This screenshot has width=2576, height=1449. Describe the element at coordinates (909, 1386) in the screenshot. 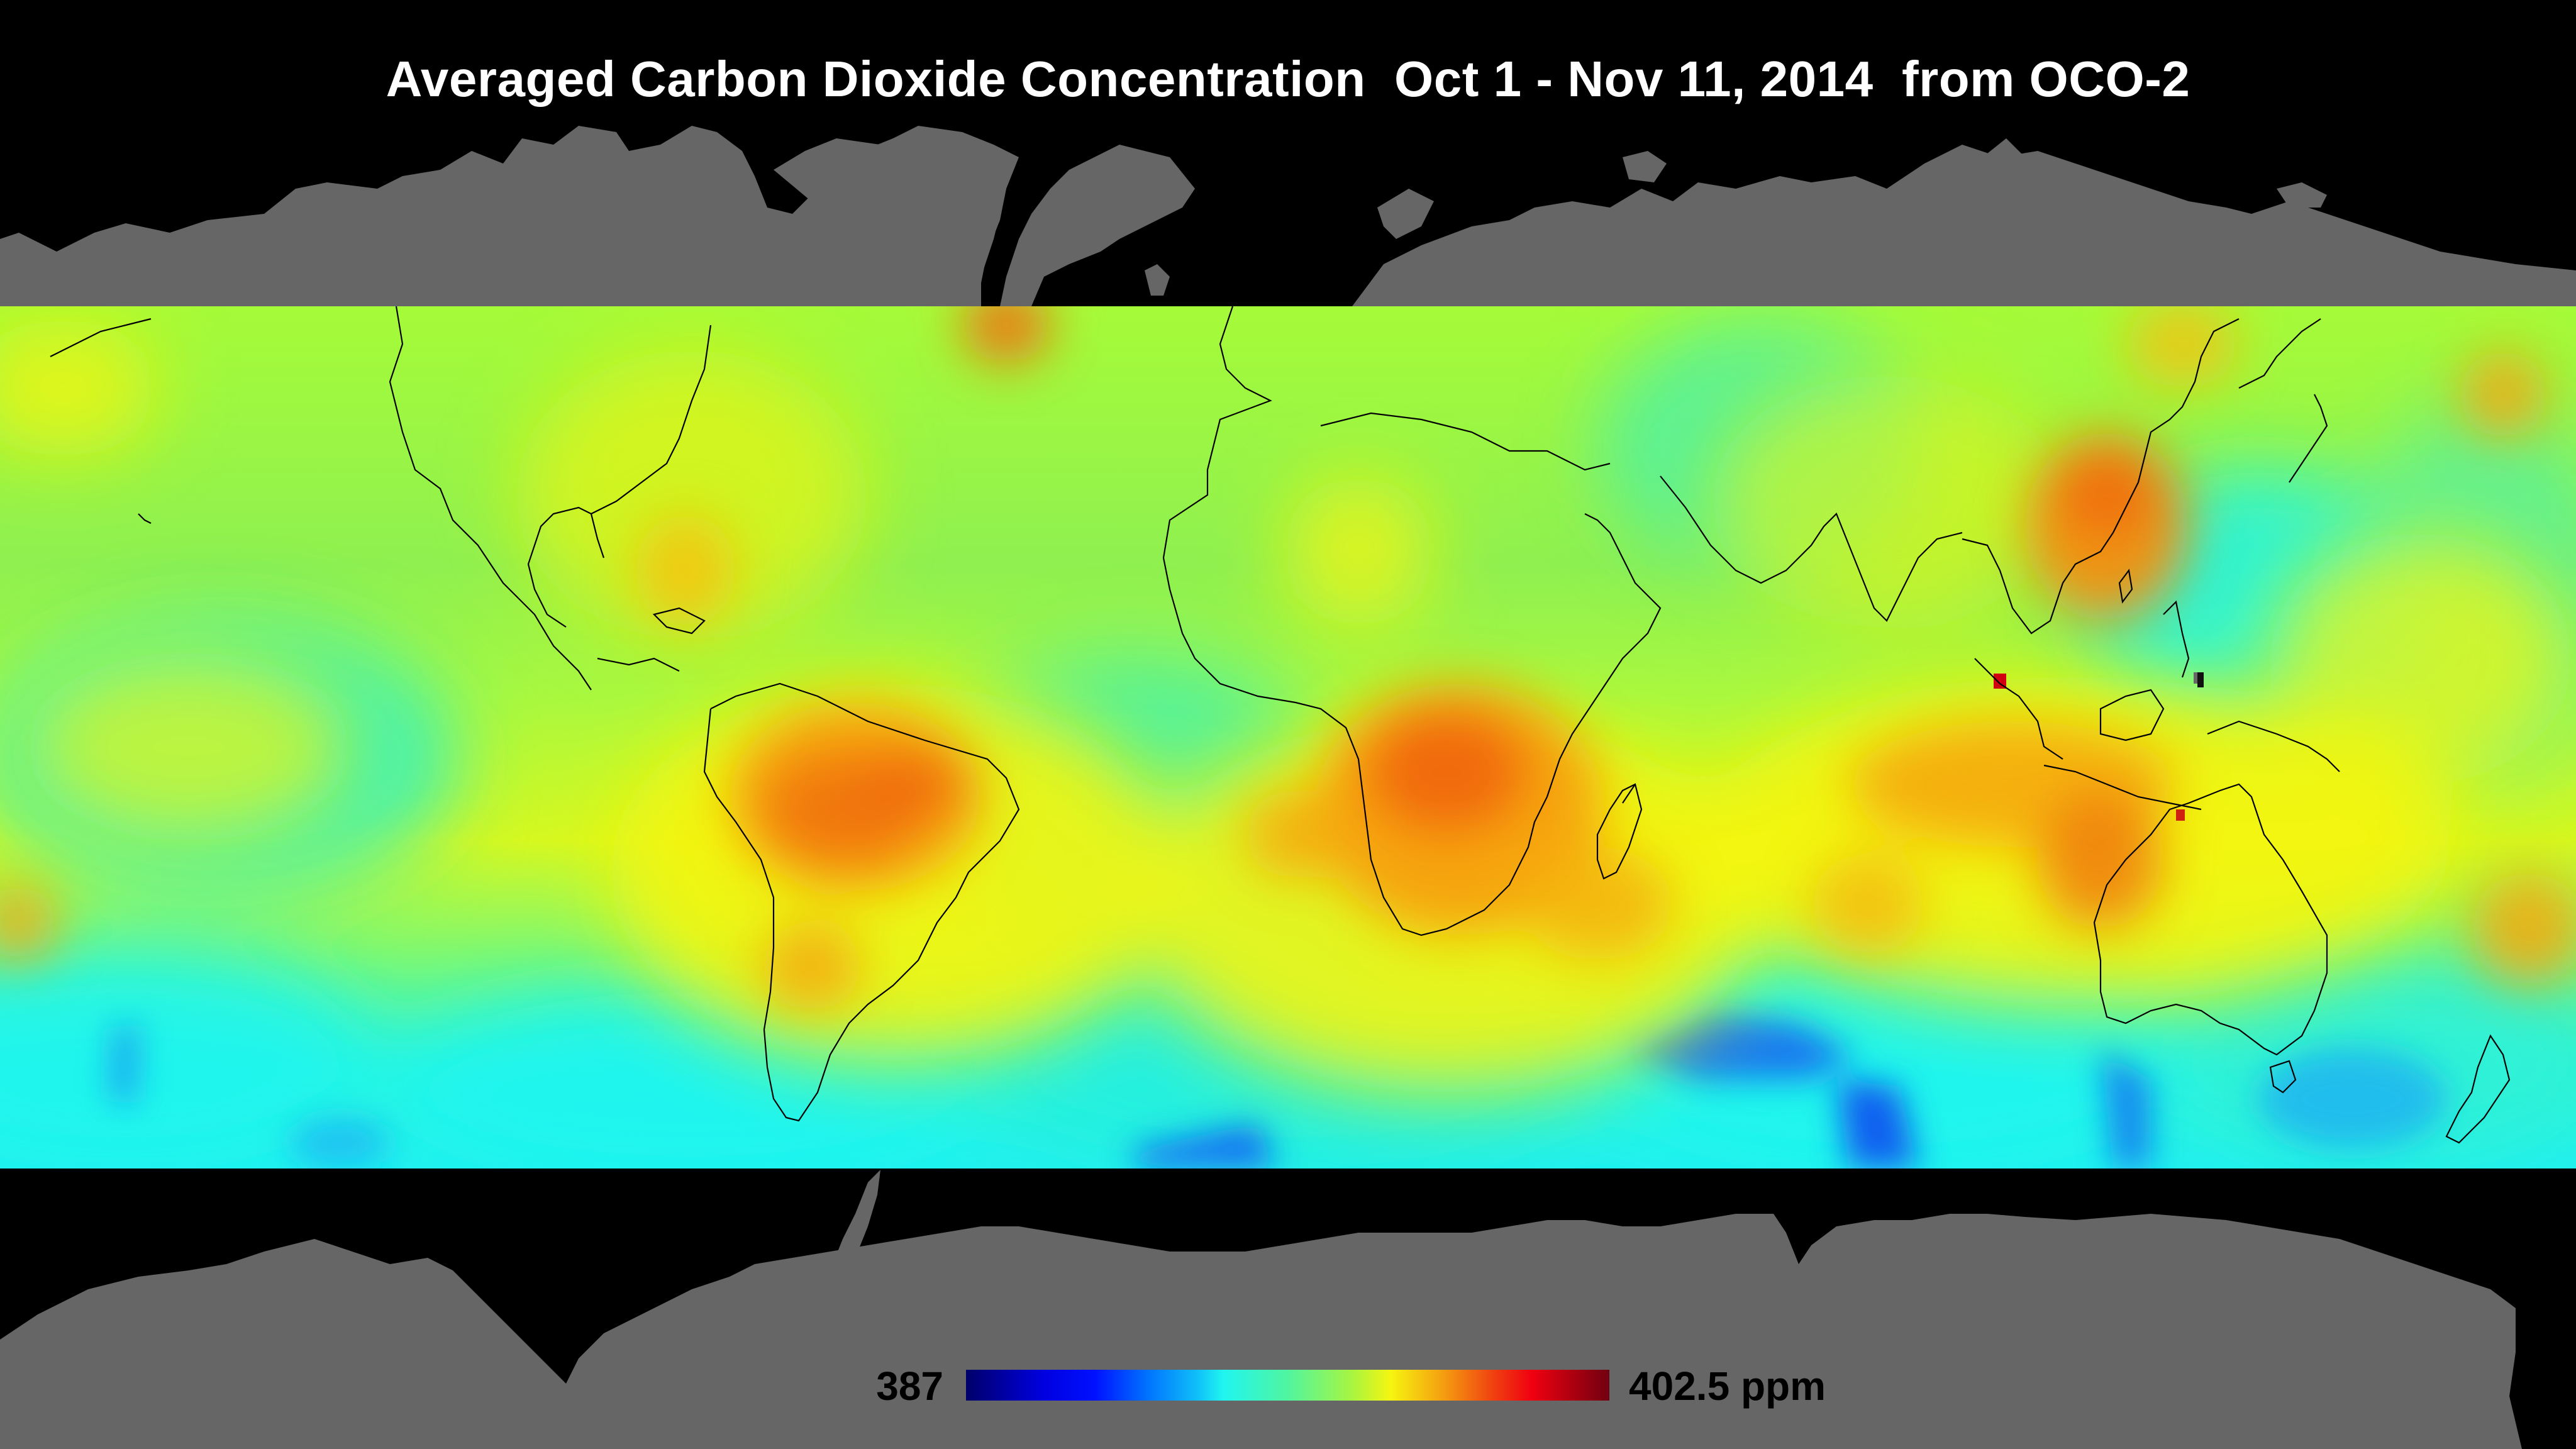

I see `colorbar-min-label: 387` at that location.